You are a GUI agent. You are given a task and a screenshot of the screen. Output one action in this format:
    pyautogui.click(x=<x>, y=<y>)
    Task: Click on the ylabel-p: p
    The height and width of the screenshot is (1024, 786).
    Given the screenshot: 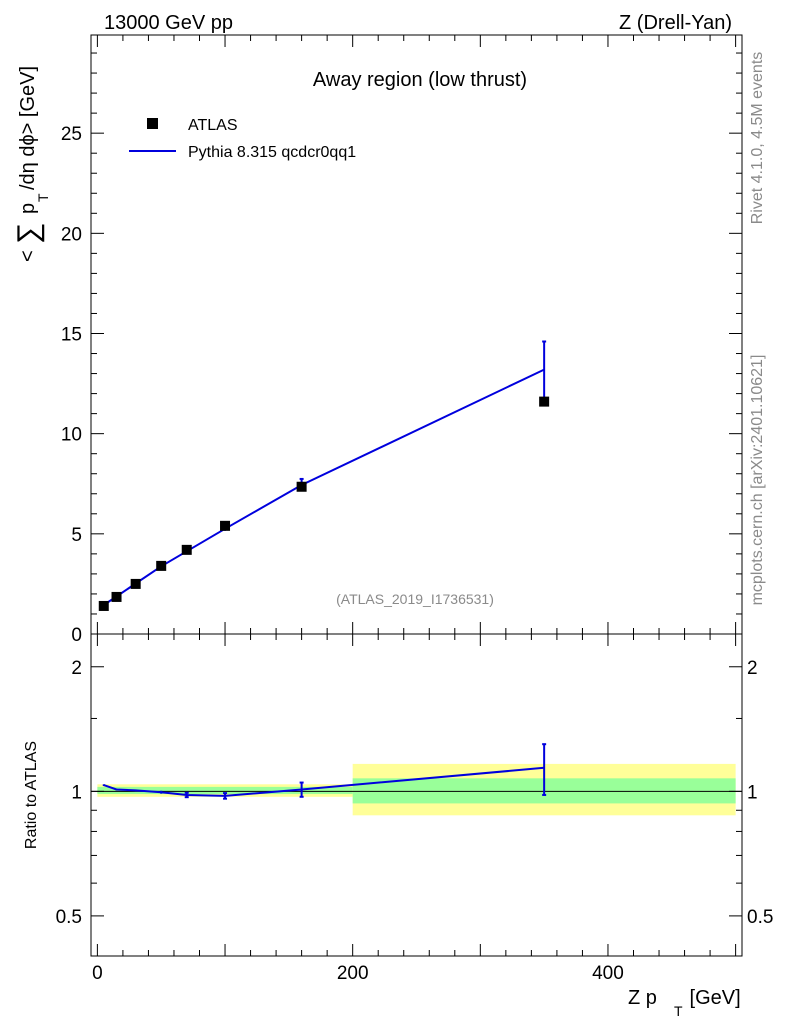 What is the action you would take?
    pyautogui.click(x=28, y=208)
    